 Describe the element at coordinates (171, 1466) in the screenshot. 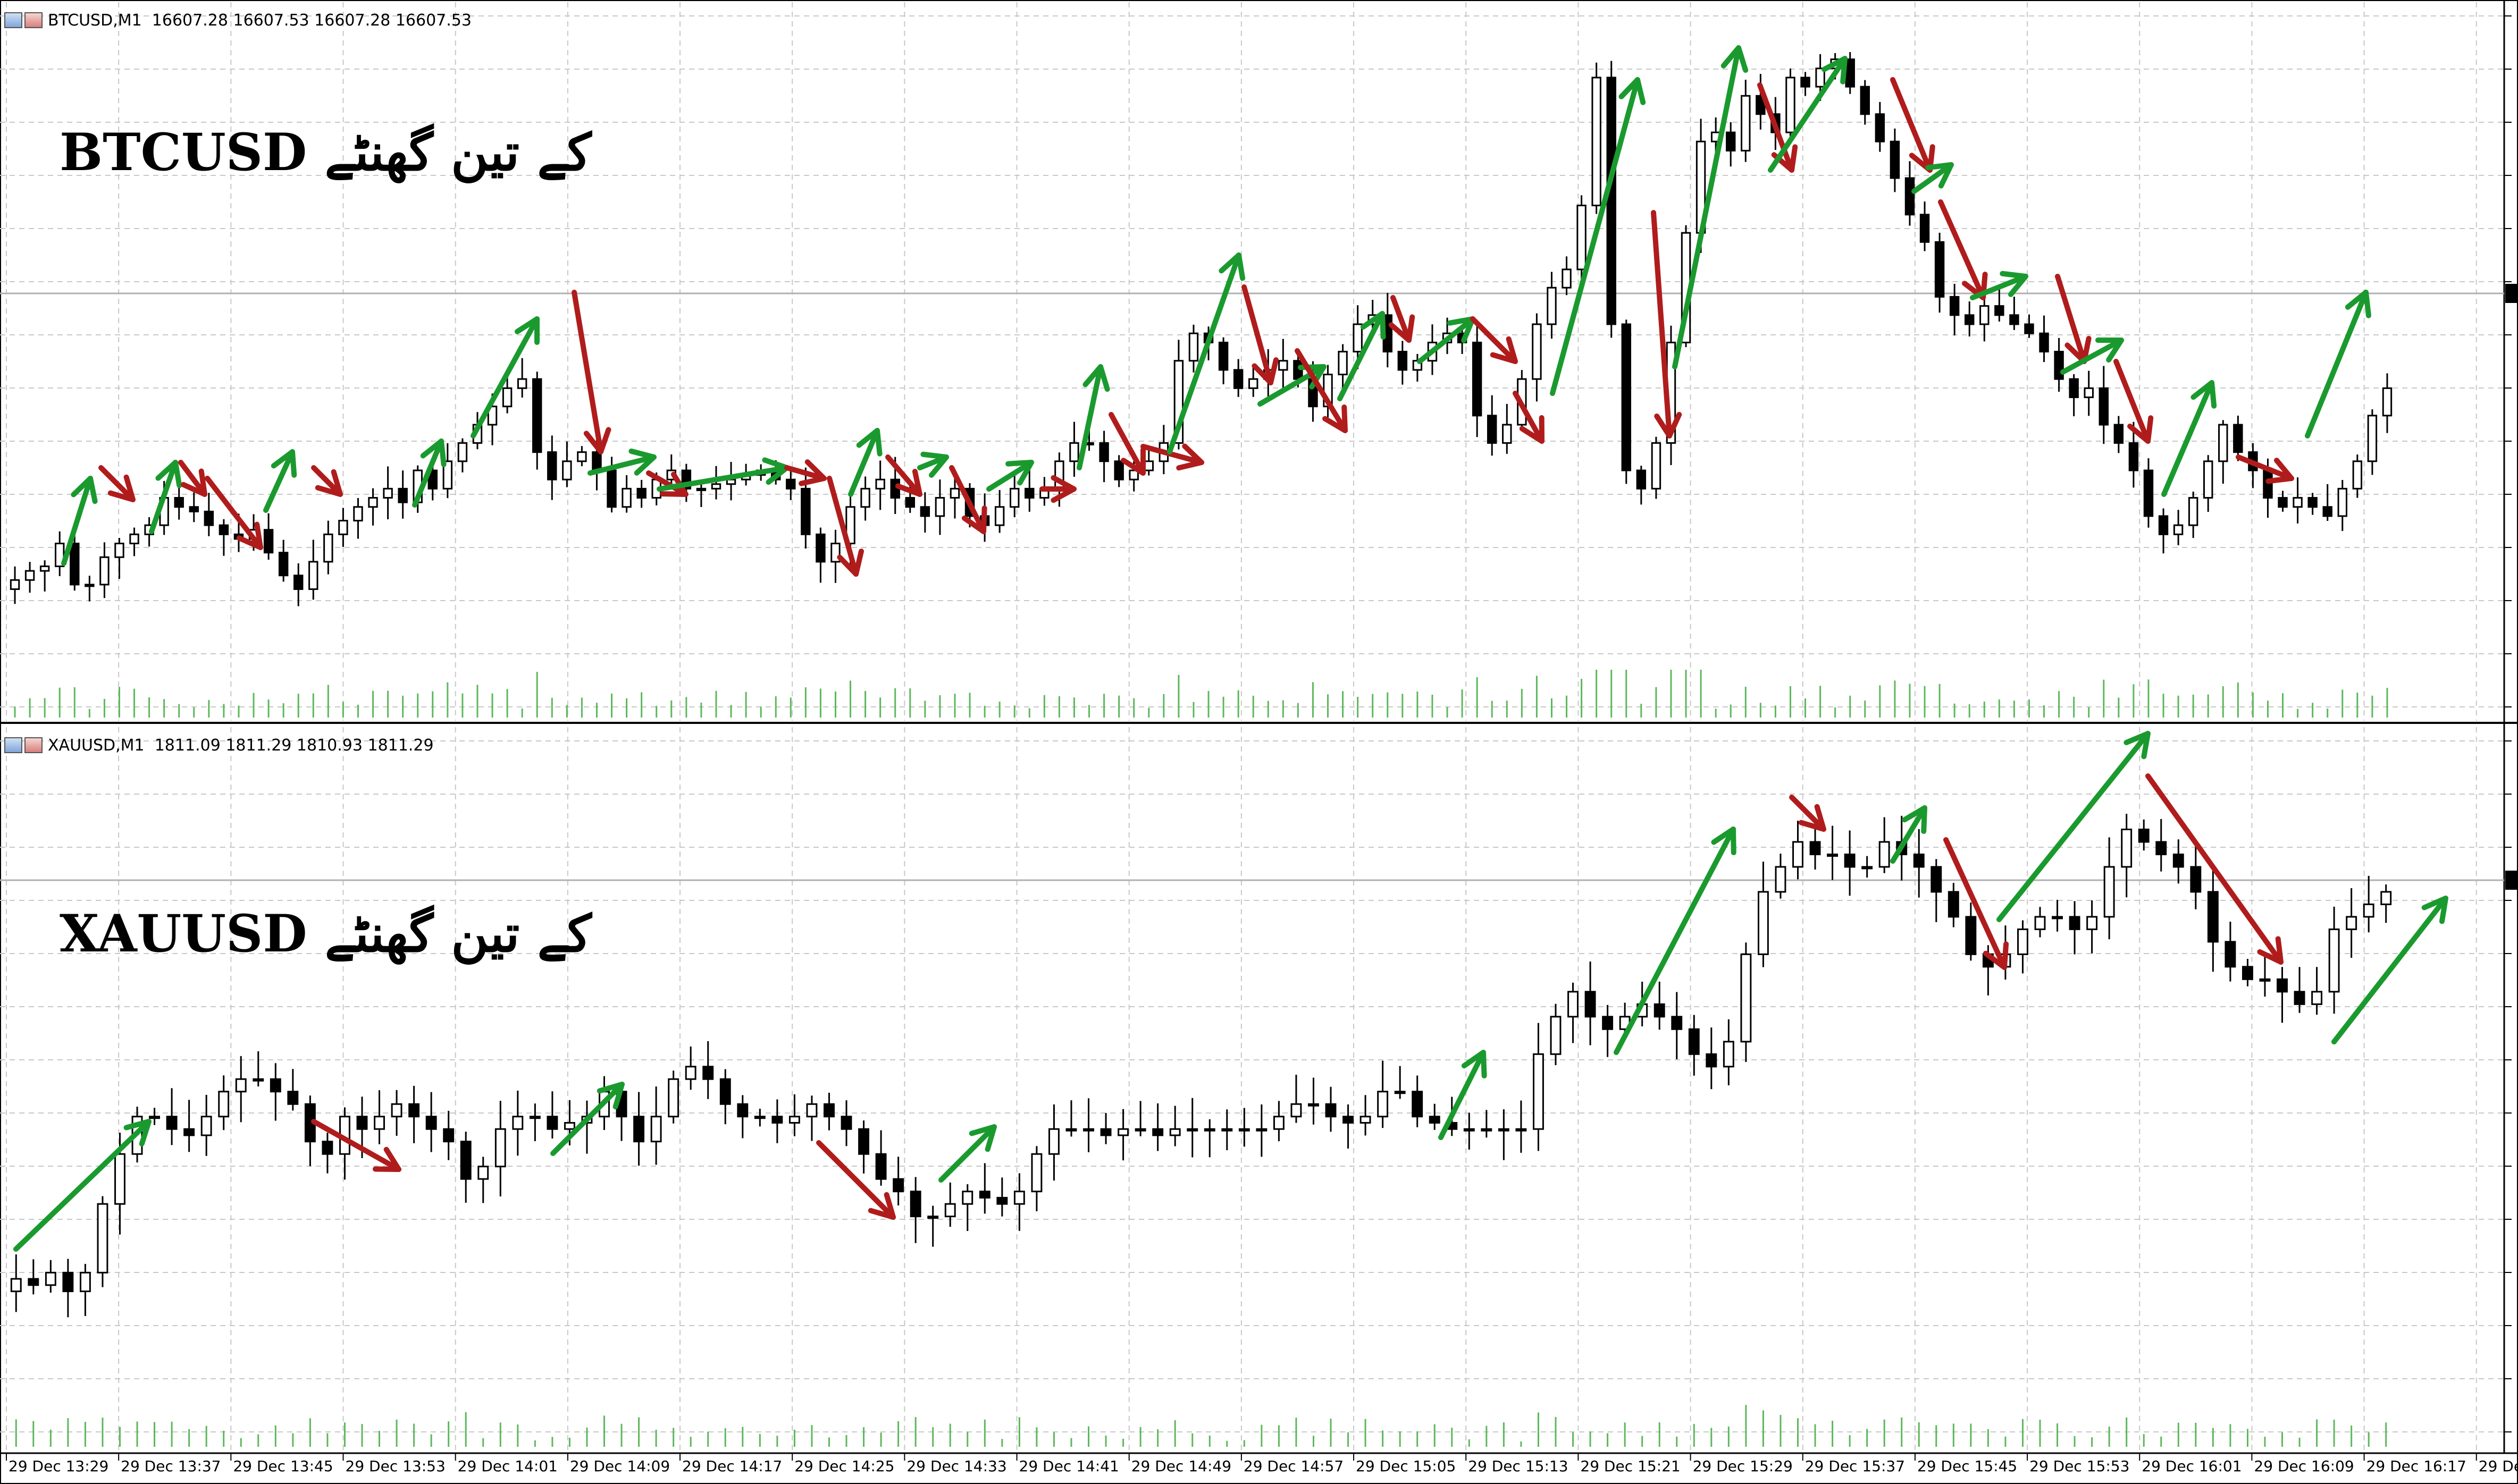

I see `time-axis-label: 29 Dec 13:37` at that location.